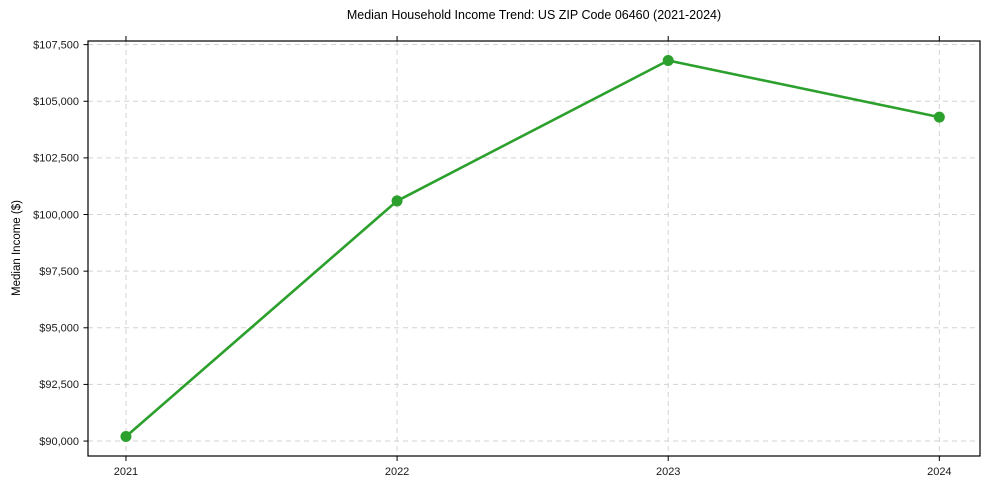  I want to click on x-tick-label: 2024, so click(939, 472).